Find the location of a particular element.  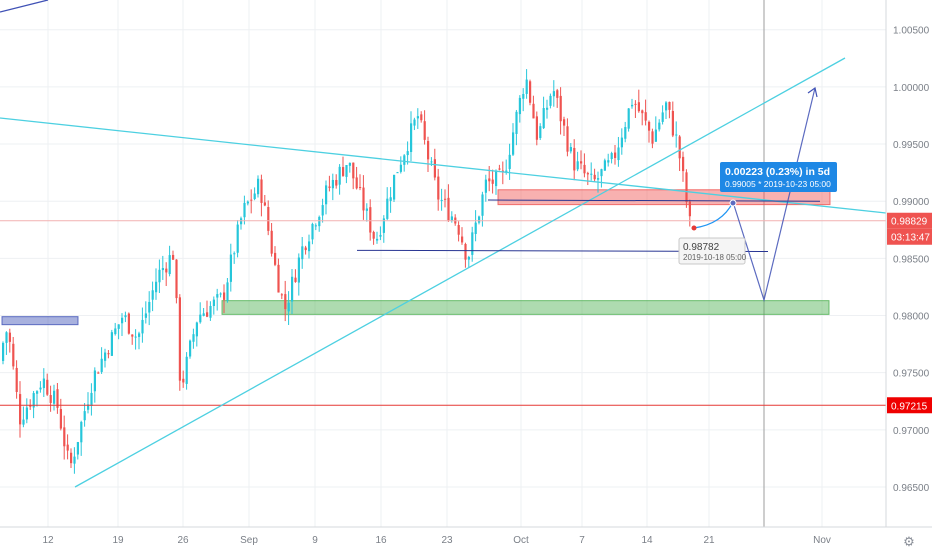

projection-path is located at coordinates (774, 195).